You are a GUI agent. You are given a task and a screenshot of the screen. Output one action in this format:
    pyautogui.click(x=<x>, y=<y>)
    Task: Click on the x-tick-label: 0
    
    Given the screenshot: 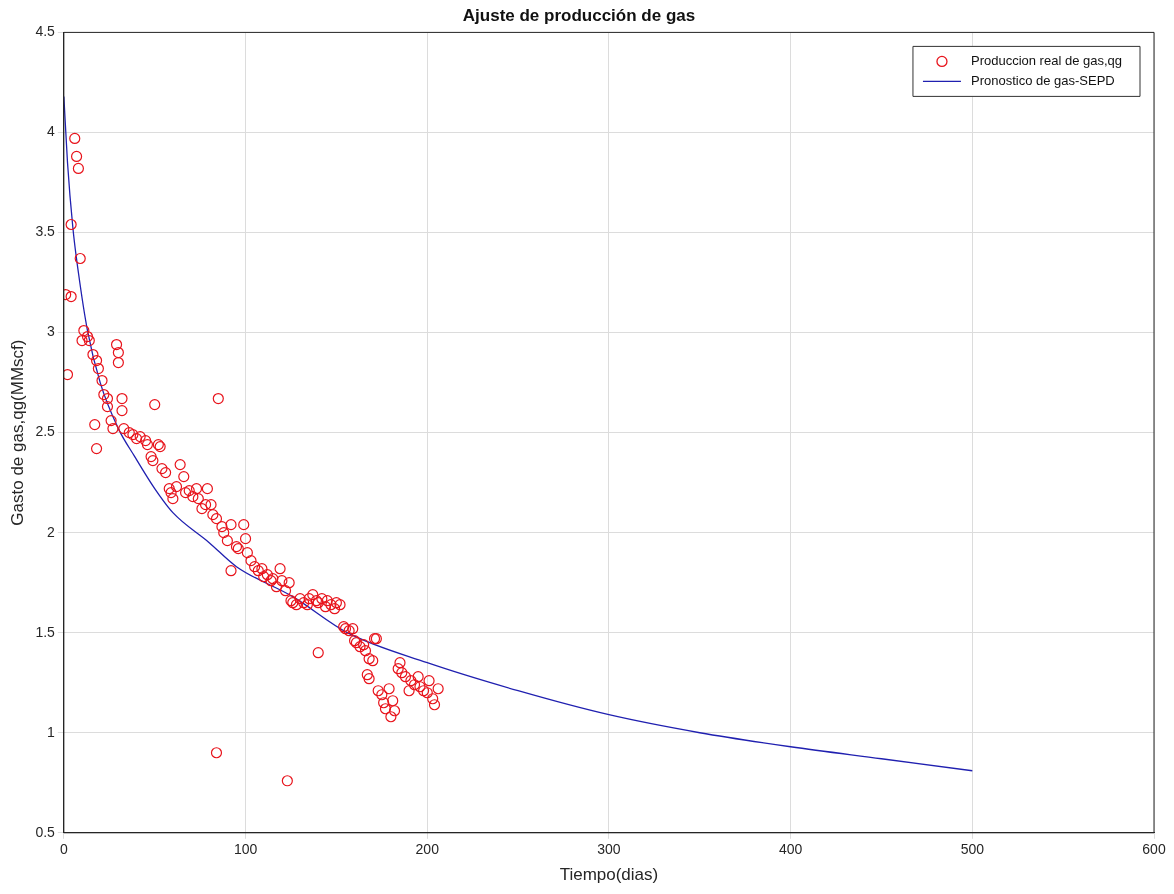 What is the action you would take?
    pyautogui.click(x=63, y=849)
    